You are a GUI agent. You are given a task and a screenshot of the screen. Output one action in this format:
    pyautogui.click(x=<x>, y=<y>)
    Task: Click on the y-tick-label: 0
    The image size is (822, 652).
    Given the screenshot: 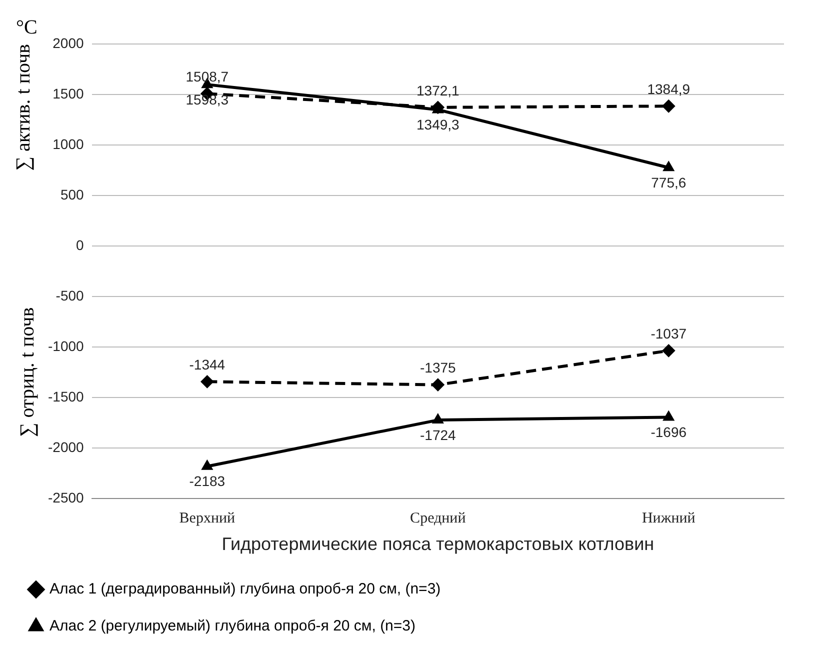 What is the action you would take?
    pyautogui.click(x=80, y=244)
    